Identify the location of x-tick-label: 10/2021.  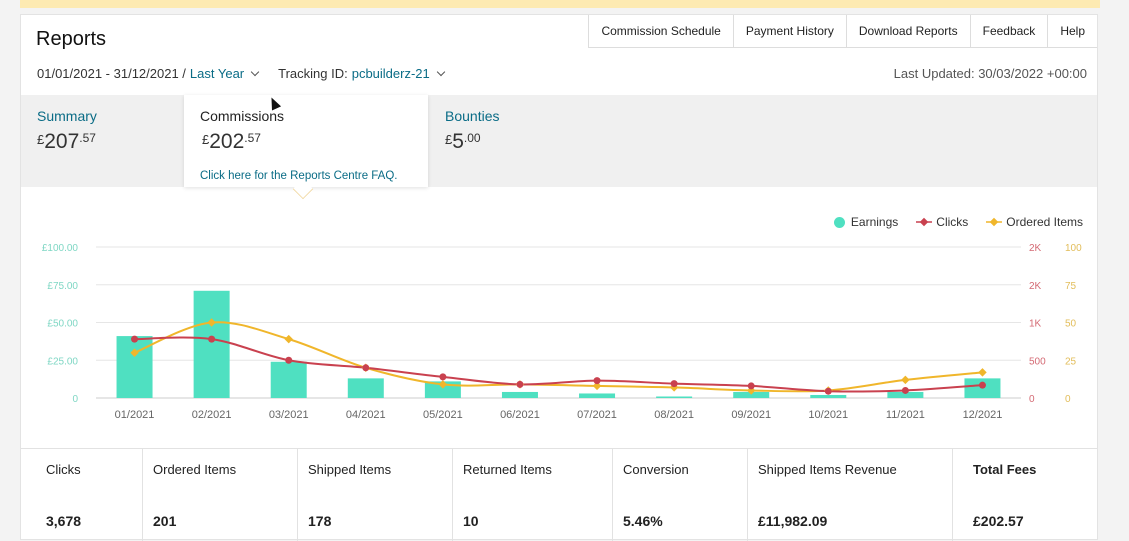
(828, 415).